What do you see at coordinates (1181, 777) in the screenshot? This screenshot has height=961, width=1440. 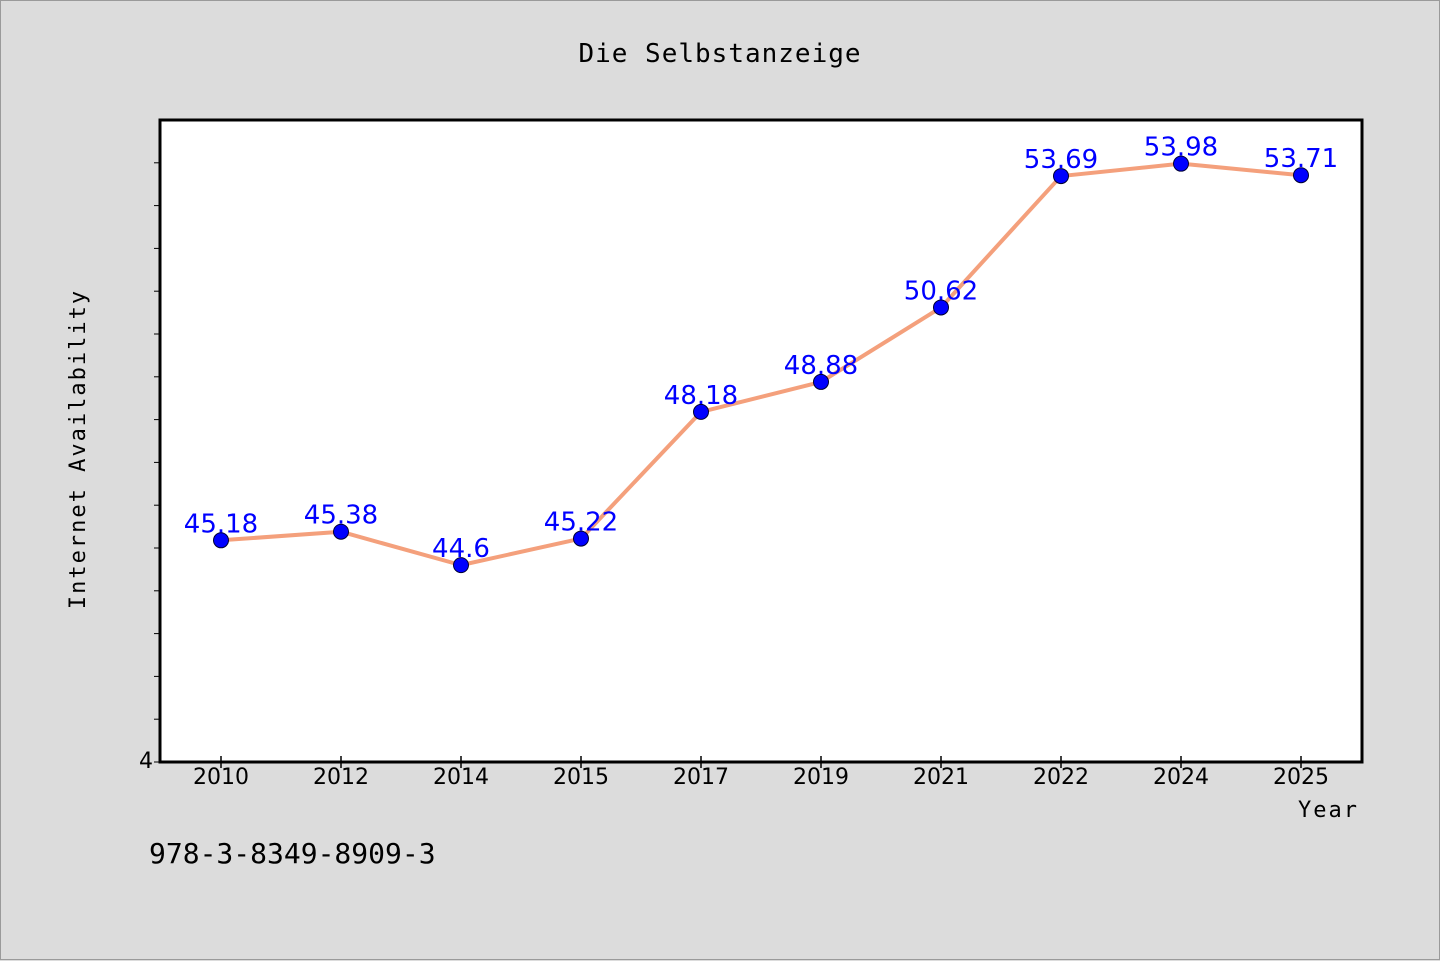 I see `x-tick-label: 2024` at bounding box center [1181, 777].